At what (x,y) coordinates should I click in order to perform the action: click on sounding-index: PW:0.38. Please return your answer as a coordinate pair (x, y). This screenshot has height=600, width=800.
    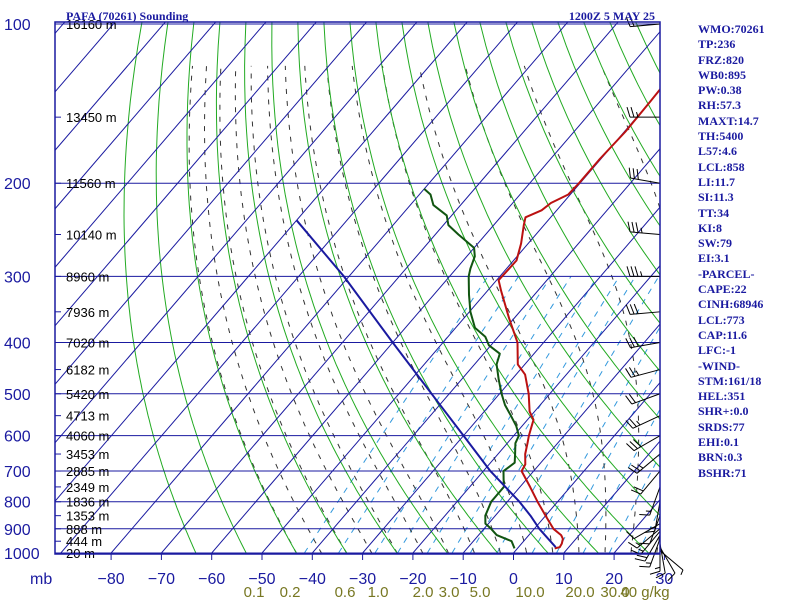
    Looking at the image, I should click on (720, 90).